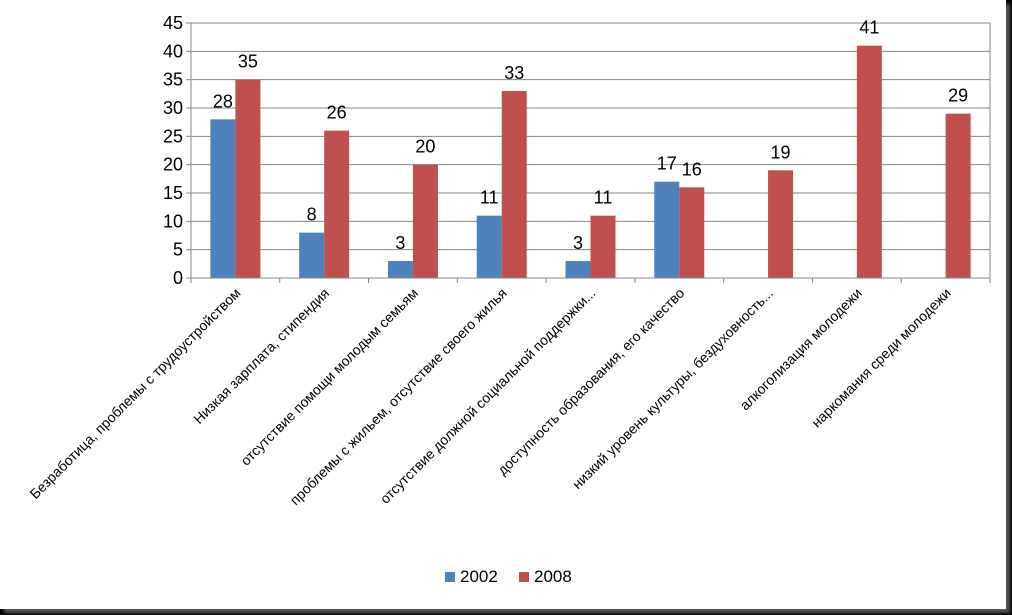 This screenshot has width=1012, height=615. What do you see at coordinates (173, 23) in the screenshot?
I see `y-tick-label: 45` at bounding box center [173, 23].